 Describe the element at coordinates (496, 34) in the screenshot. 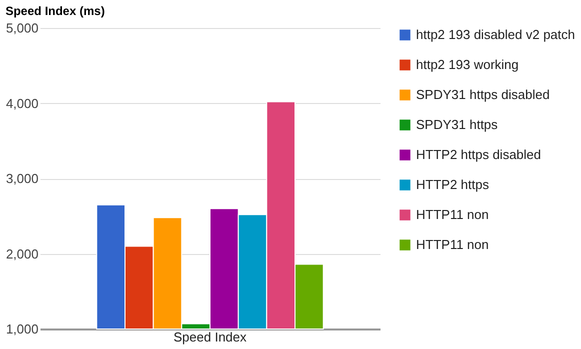

I see `legend-label: http2 193 disabled v2 patch` at that location.